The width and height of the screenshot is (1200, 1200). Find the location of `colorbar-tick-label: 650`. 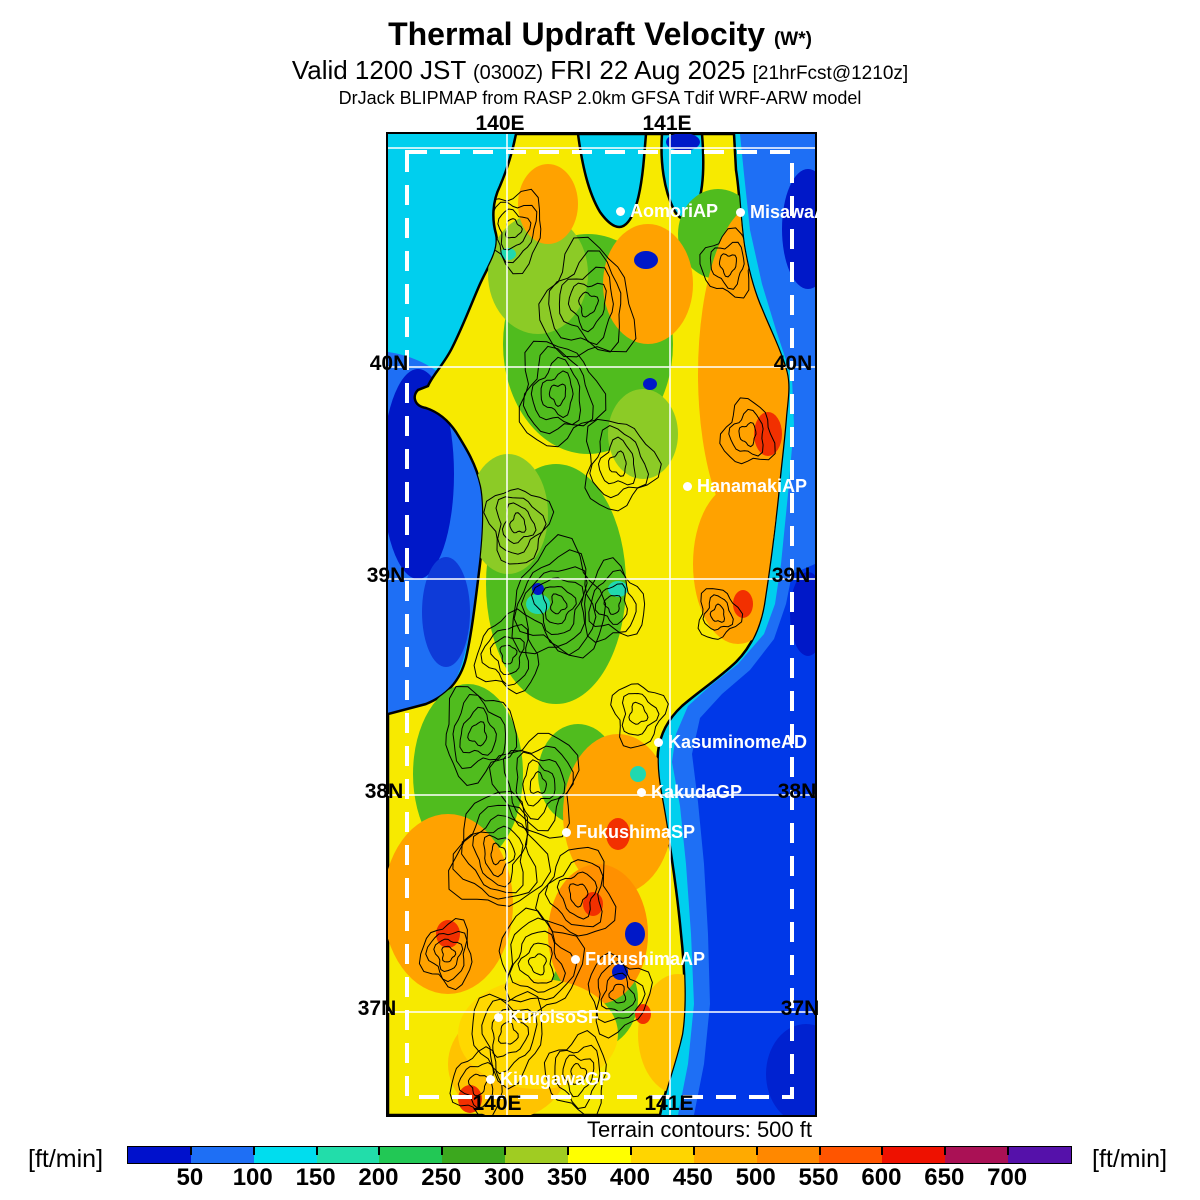

colorbar-tick-label: 650 is located at coordinates (944, 1177).